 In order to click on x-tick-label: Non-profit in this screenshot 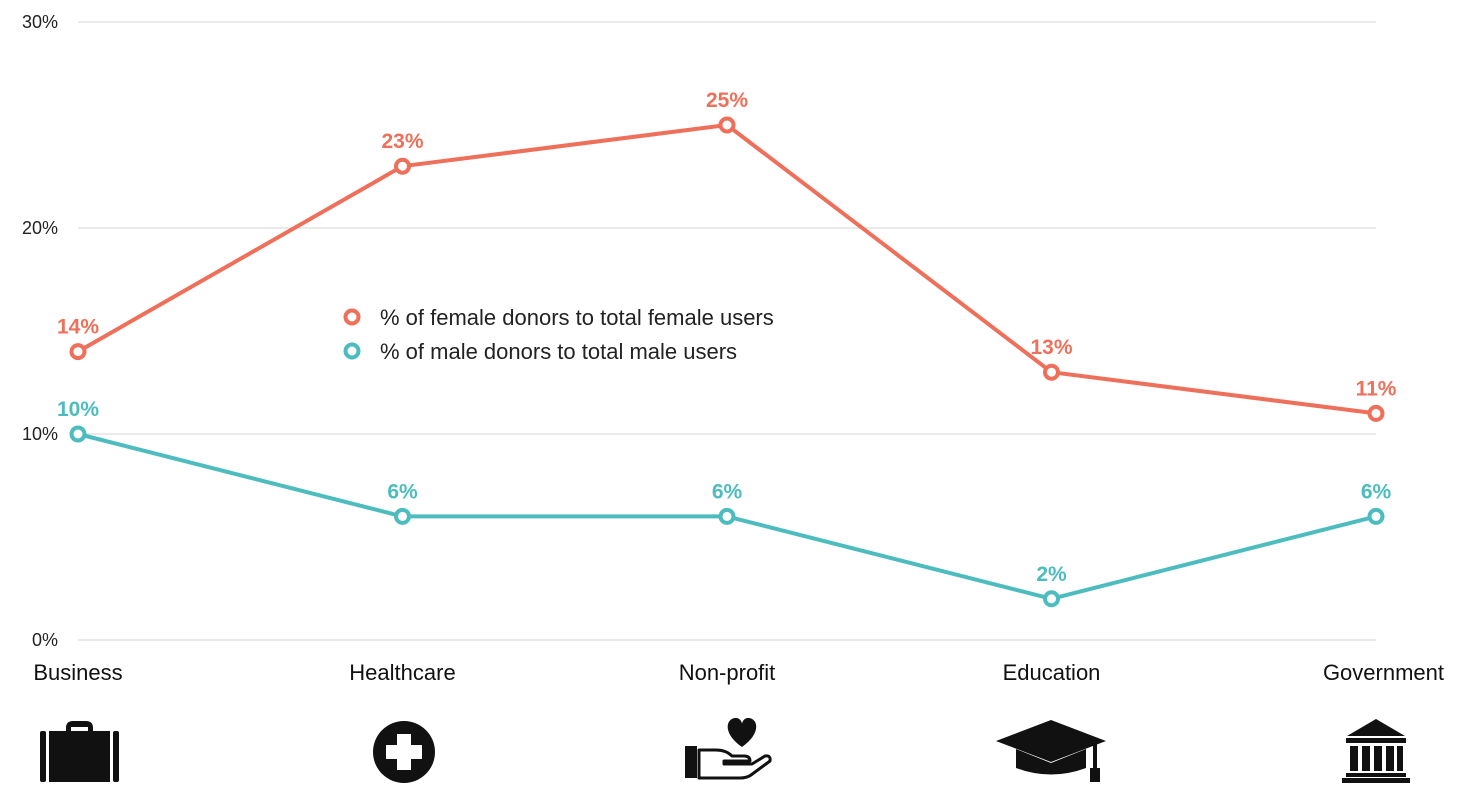, I will do `click(727, 672)`.